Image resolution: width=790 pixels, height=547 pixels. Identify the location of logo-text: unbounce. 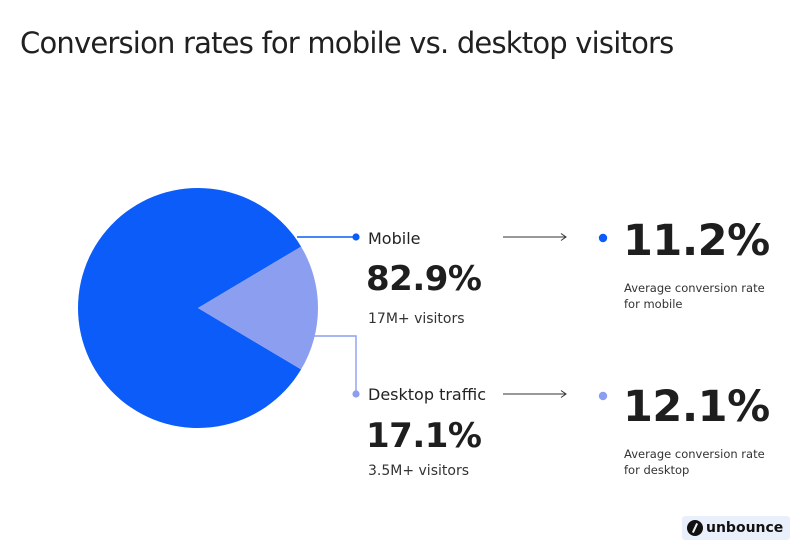
(745, 528).